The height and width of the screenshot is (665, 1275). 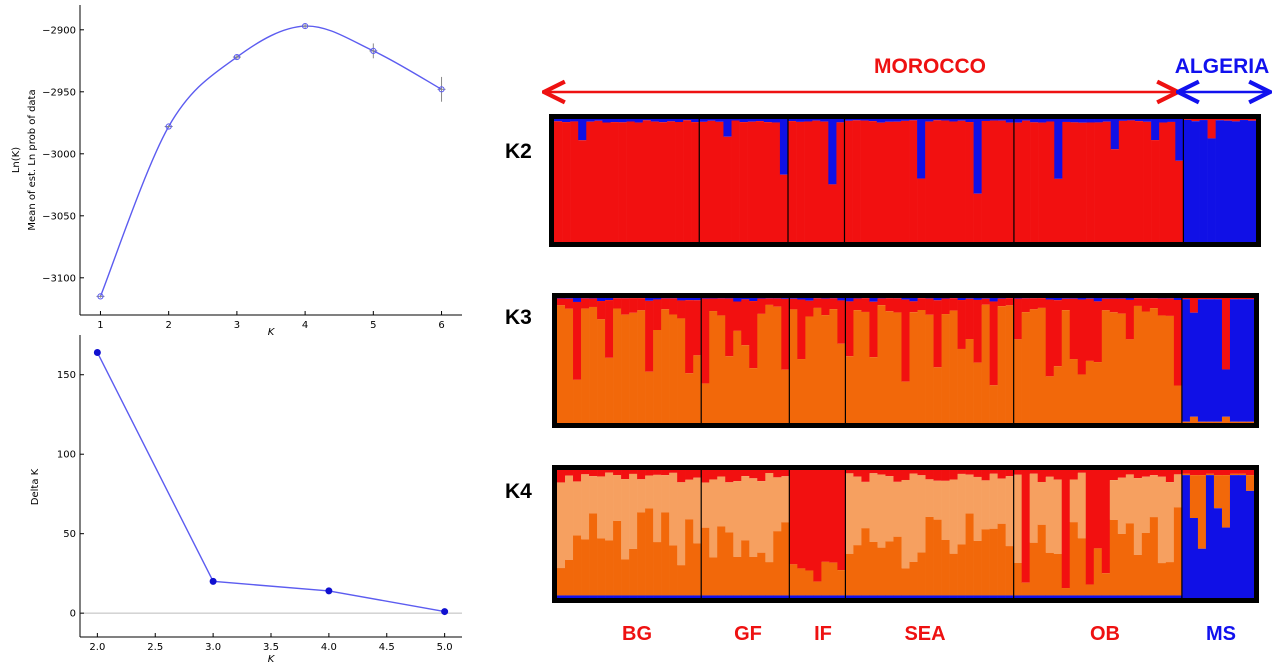 What do you see at coordinates (271, 643) in the screenshot?
I see `deltak-x-ticks: 2.0 2.5 3.0 3.5 4.0 4.5 5.0` at bounding box center [271, 643].